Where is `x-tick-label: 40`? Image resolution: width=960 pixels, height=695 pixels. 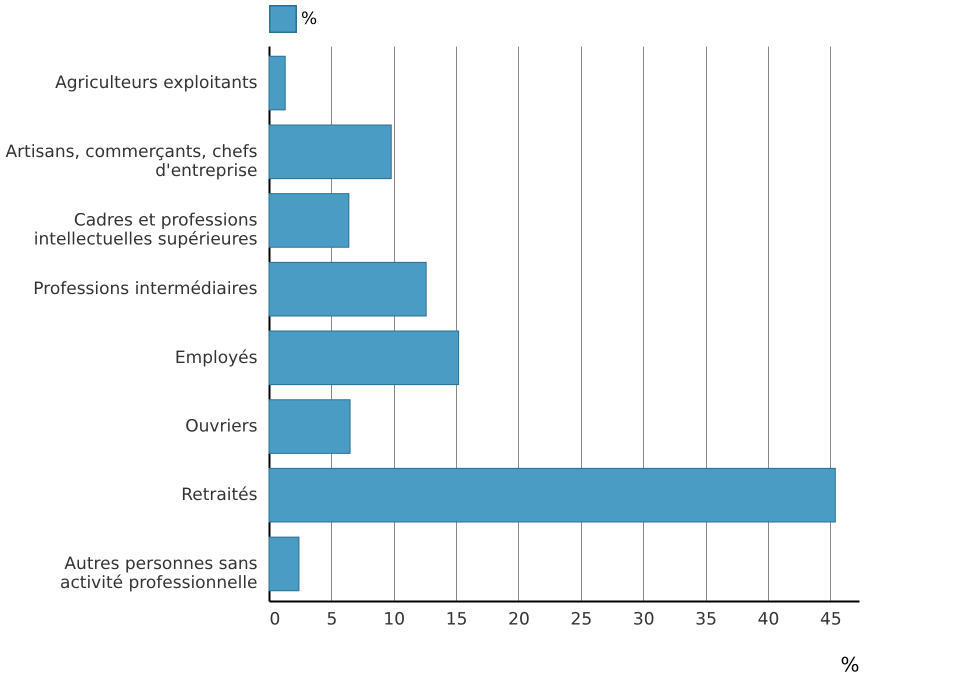
x-tick-label: 40 is located at coordinates (769, 620).